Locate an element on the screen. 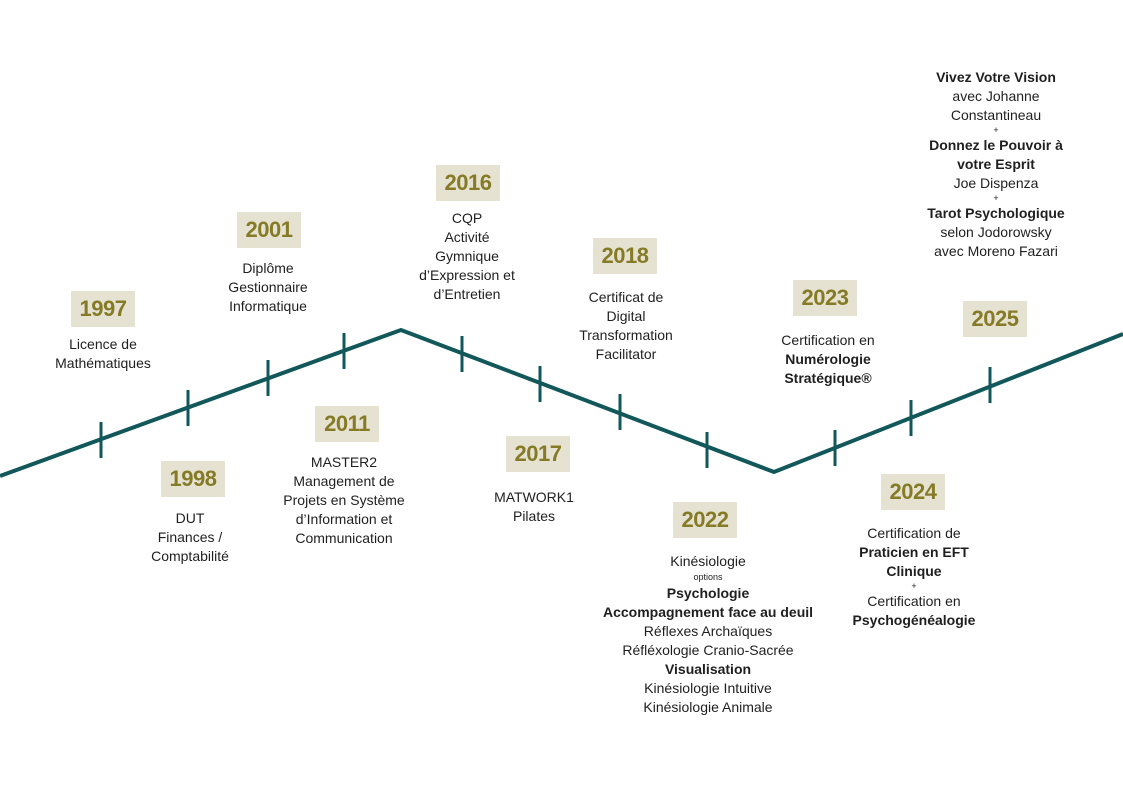  milestone-description-1997: Licence de Mathématiques is located at coordinates (103, 354).